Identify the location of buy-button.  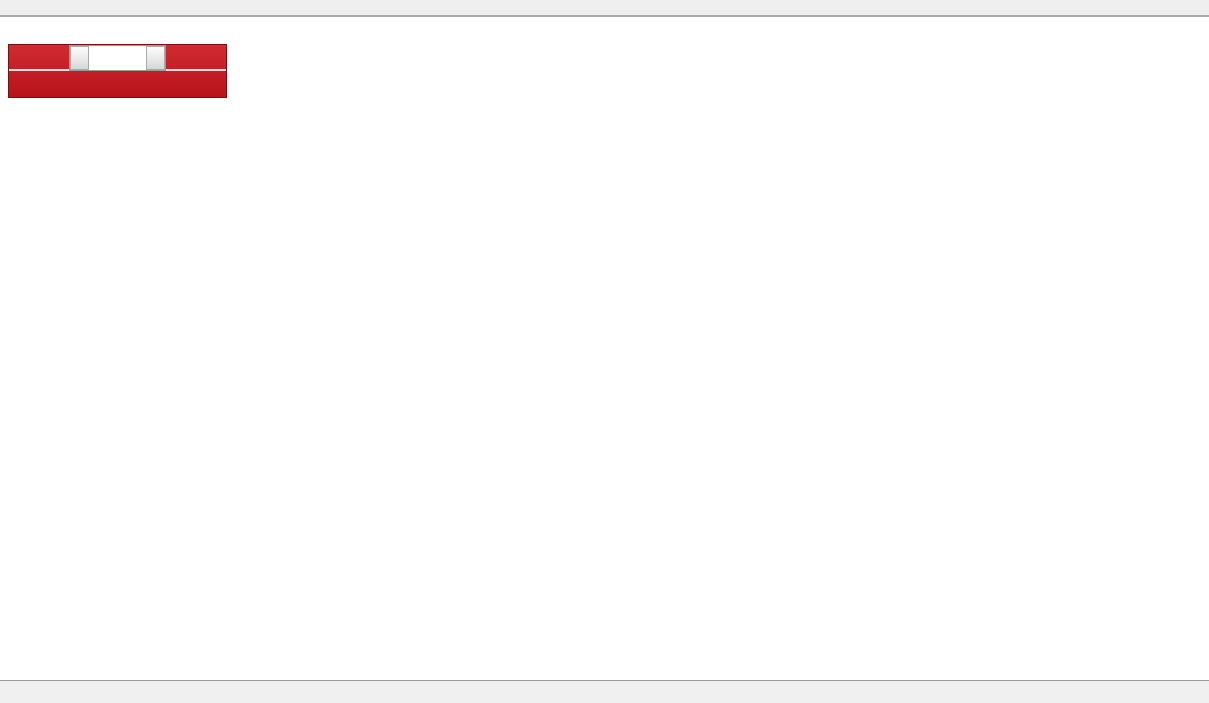
(196, 58).